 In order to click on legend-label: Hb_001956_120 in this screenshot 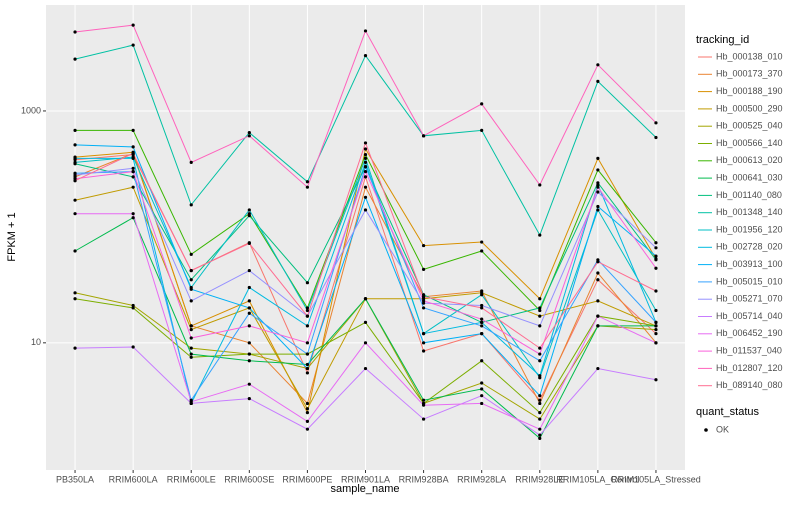, I will do `click(749, 229)`.